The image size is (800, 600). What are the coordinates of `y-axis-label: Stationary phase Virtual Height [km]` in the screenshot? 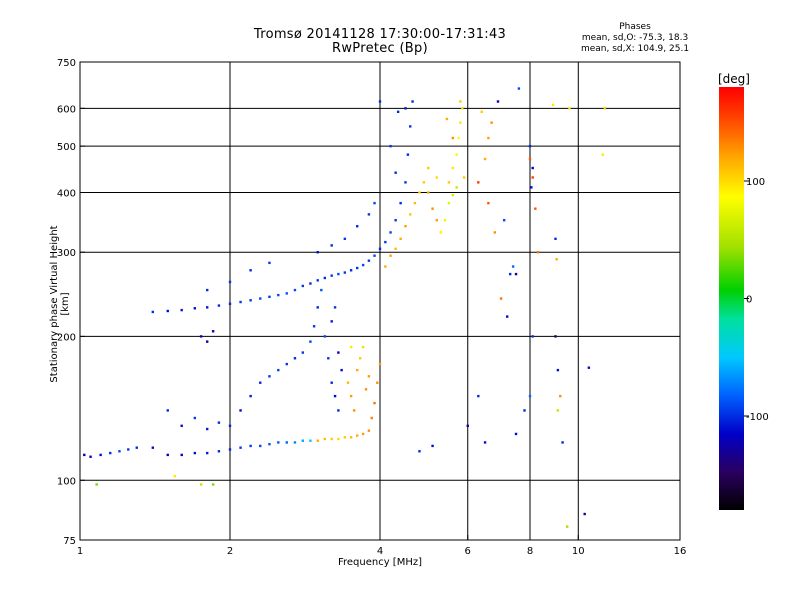 It's located at (60, 304).